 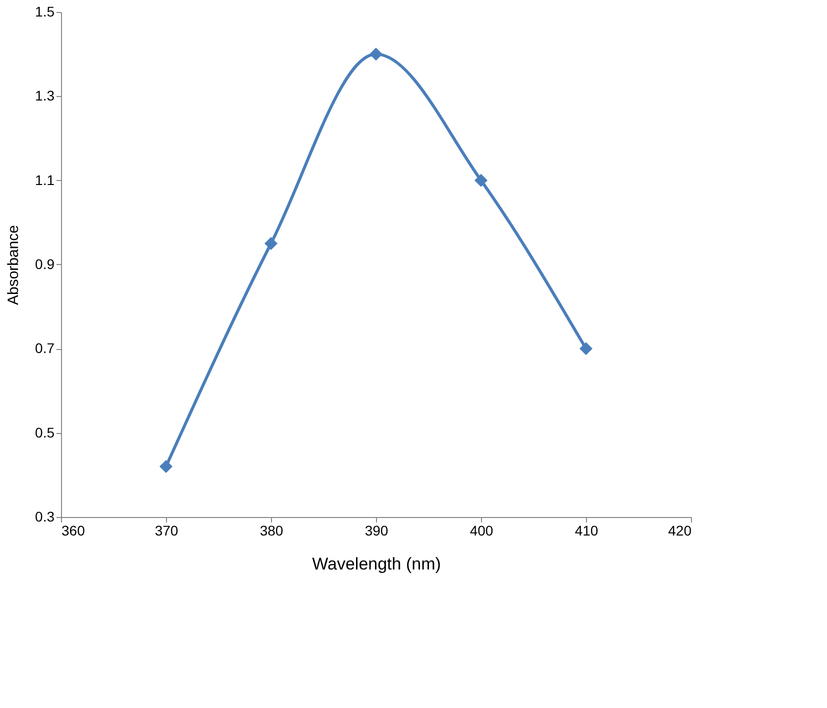 I want to click on y-tick-label: 0.7, so click(x=45, y=348).